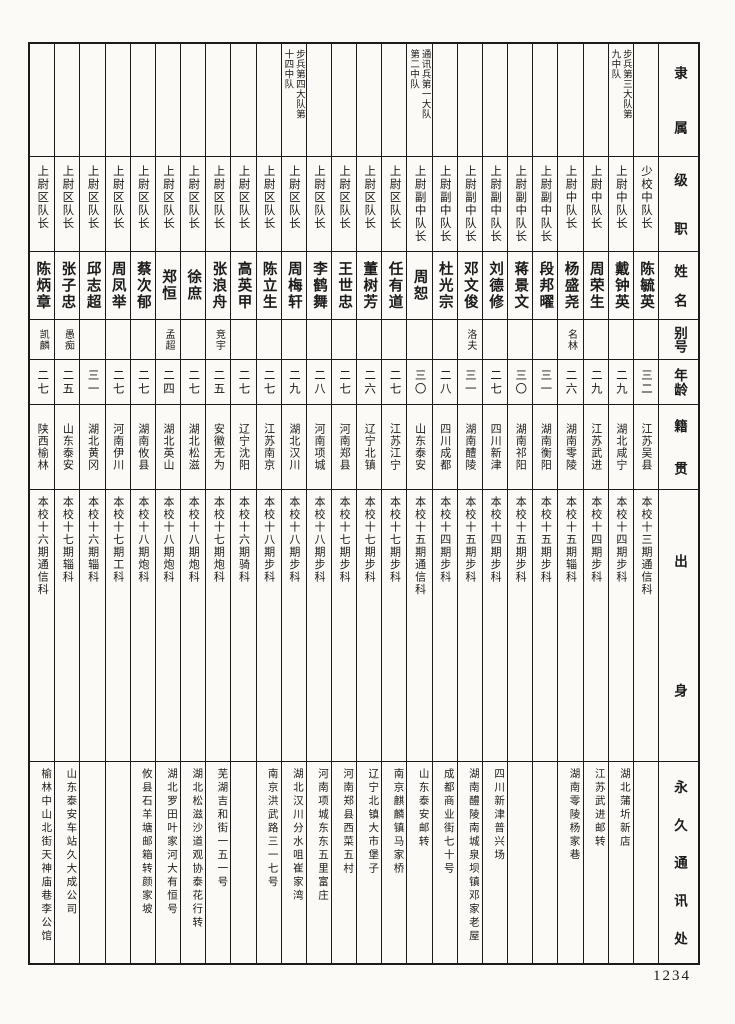  What do you see at coordinates (620, 286) in the screenshot?
I see `name-cell: 戴钟英` at bounding box center [620, 286].